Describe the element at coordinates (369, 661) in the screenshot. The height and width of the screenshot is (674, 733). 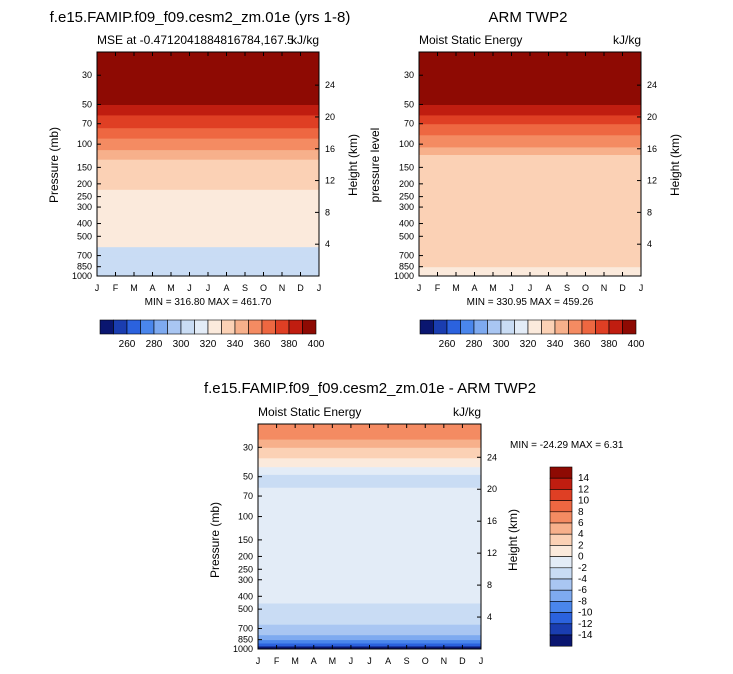
I see `diff-month-label: J` at that location.